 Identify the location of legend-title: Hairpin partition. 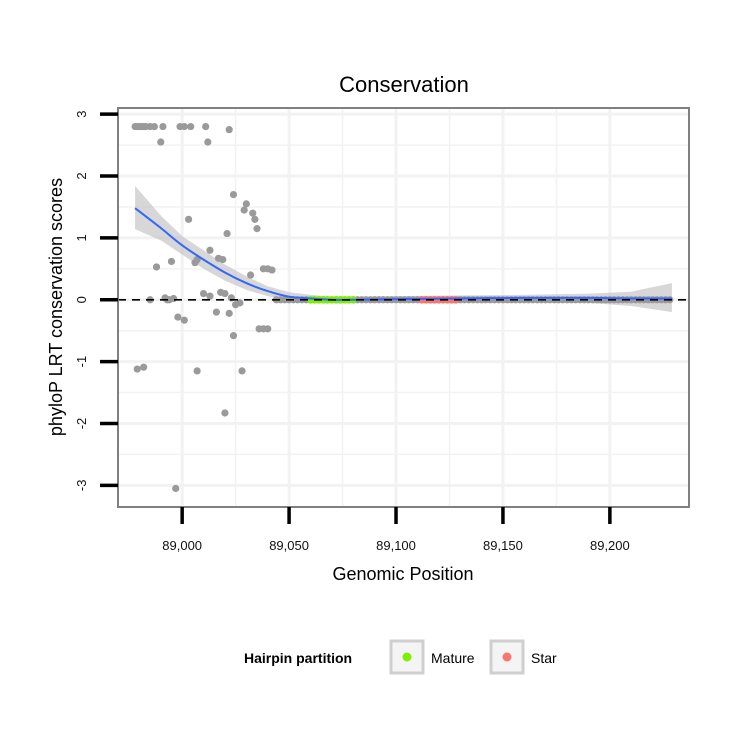
(298, 658).